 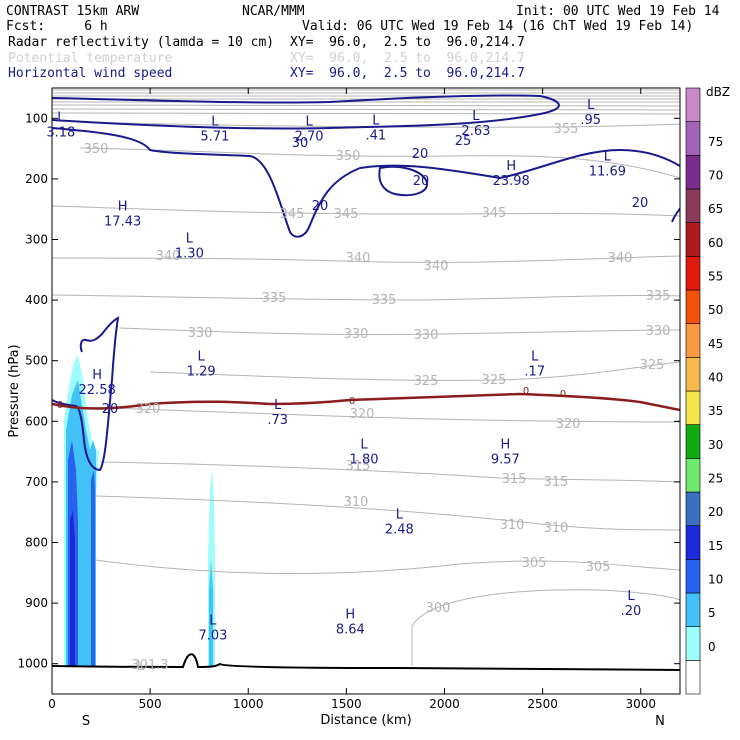 What do you see at coordinates (438, 608) in the screenshot?
I see `theta-contour-label-31: 300` at bounding box center [438, 608].